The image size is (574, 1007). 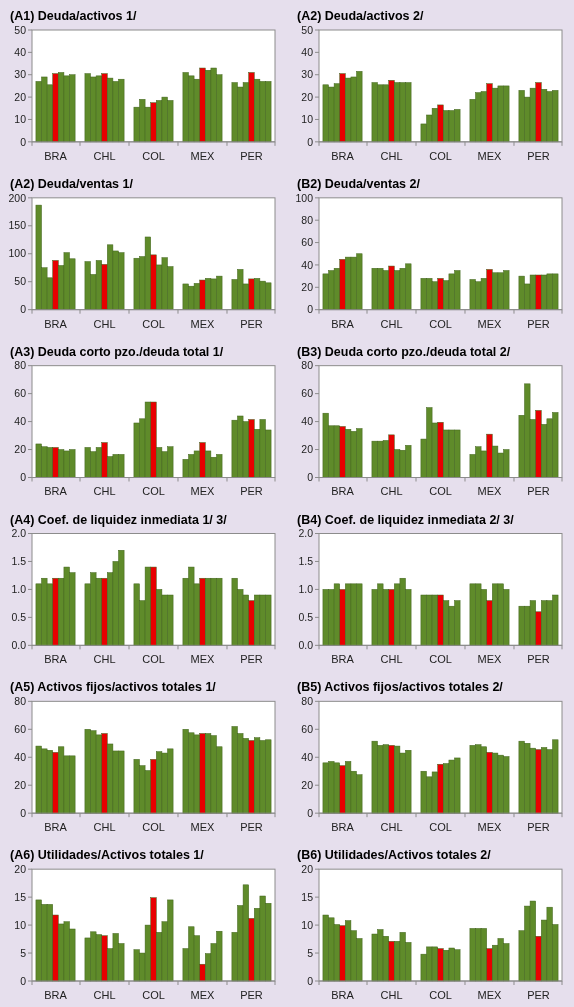 I want to click on y-tick-label: 200, so click(x=17, y=197).